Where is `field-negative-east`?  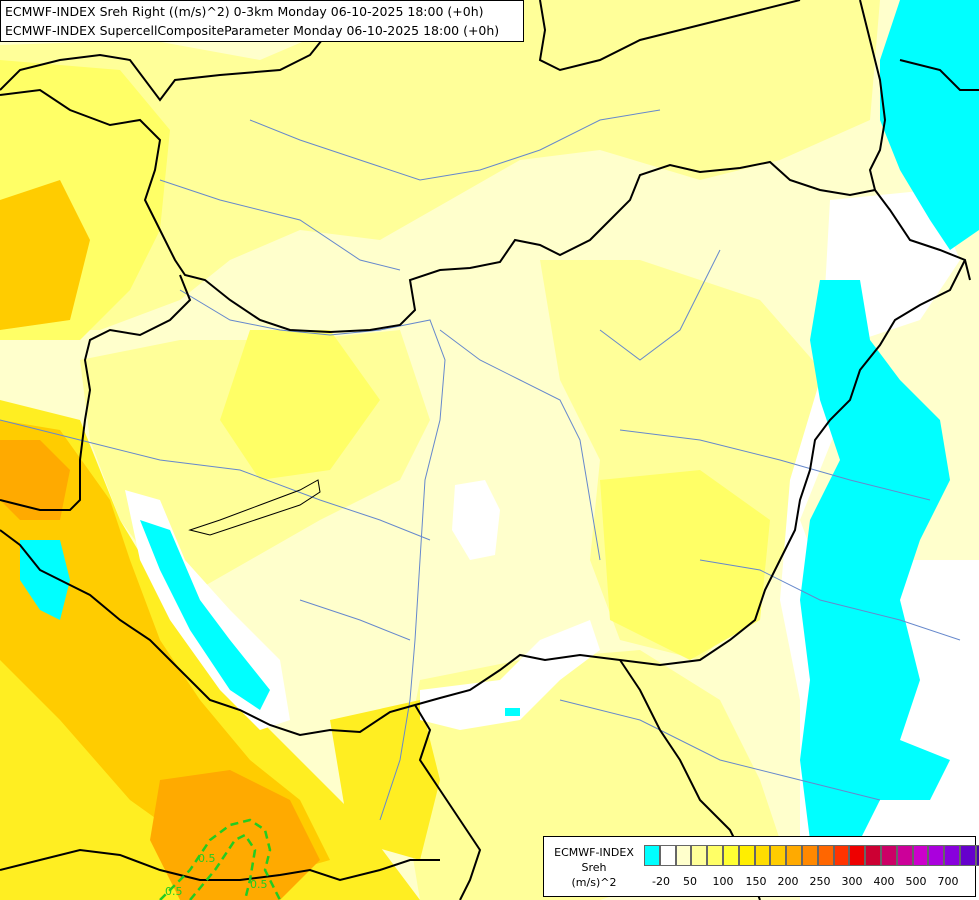 field-negative-east is located at coordinates (875, 560).